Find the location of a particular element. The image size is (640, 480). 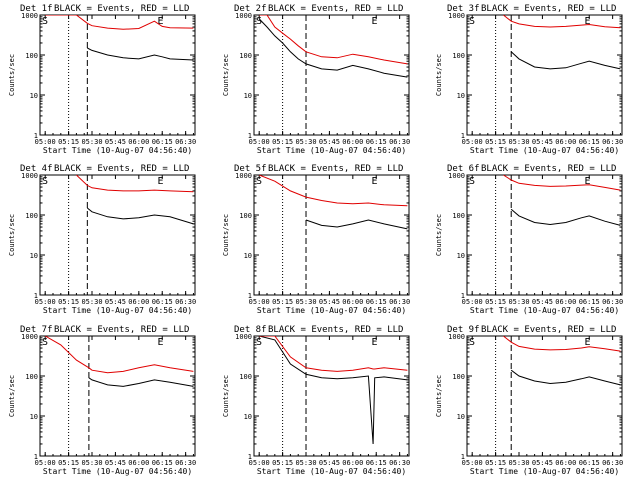

panel-title: Det 1f is located at coordinates (36, 9).